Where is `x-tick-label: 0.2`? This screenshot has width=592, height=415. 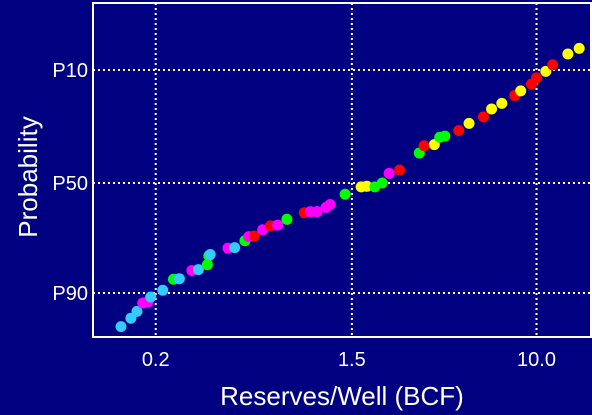
x-tick-label: 0.2 is located at coordinates (156, 360).